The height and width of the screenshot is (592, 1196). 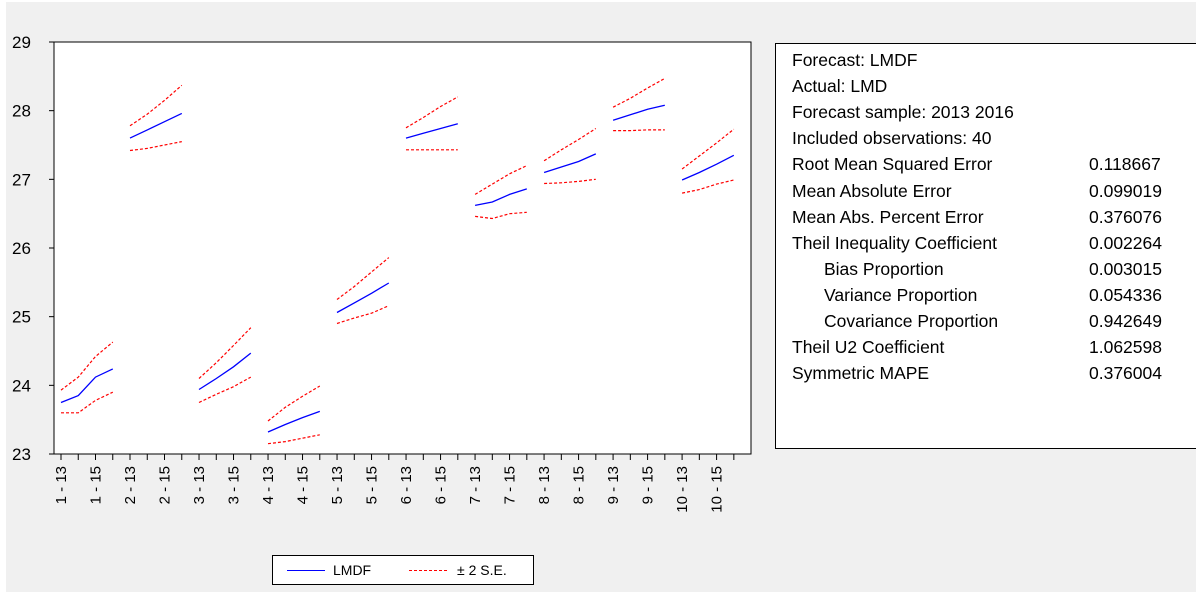 What do you see at coordinates (911, 321) in the screenshot?
I see `stats-row-label: Covariance Proportion` at bounding box center [911, 321].